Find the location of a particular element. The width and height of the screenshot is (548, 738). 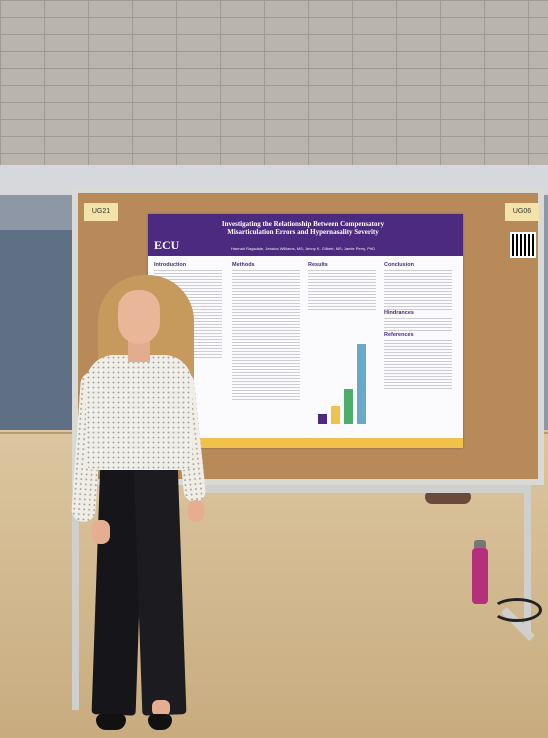

section-heading: Methods is located at coordinates (243, 265).